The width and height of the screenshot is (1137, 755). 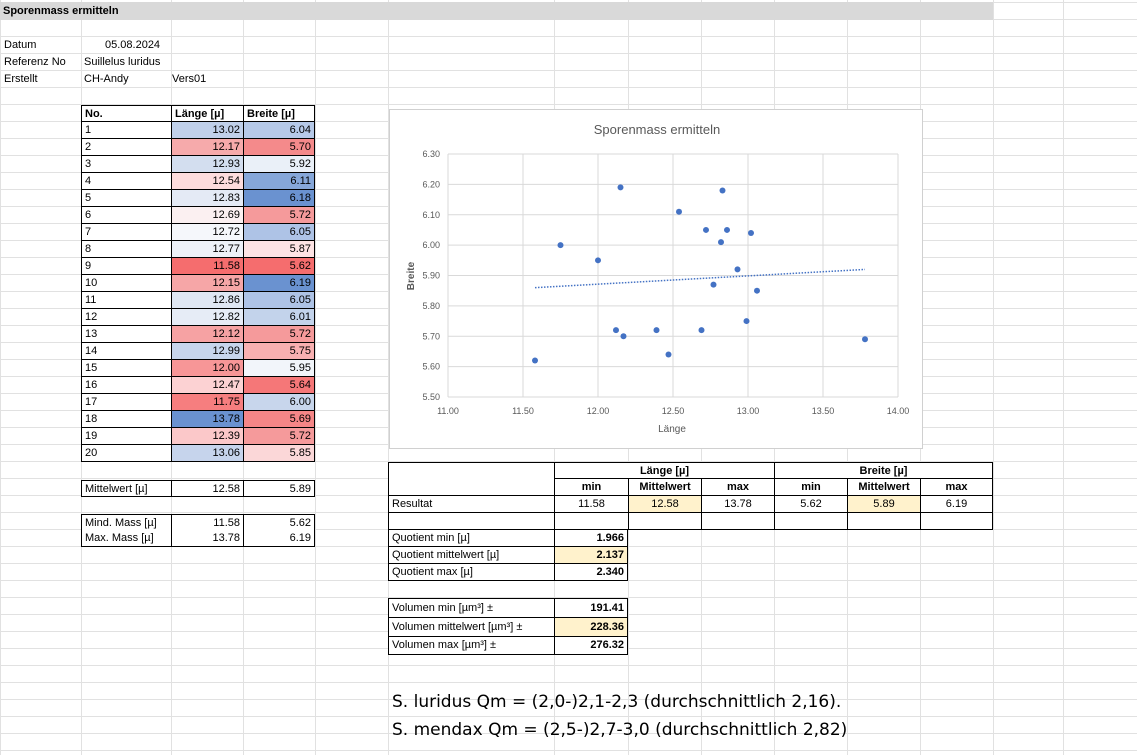 What do you see at coordinates (279, 283) in the screenshot?
I see `row-breite-cell: 6.19` at bounding box center [279, 283].